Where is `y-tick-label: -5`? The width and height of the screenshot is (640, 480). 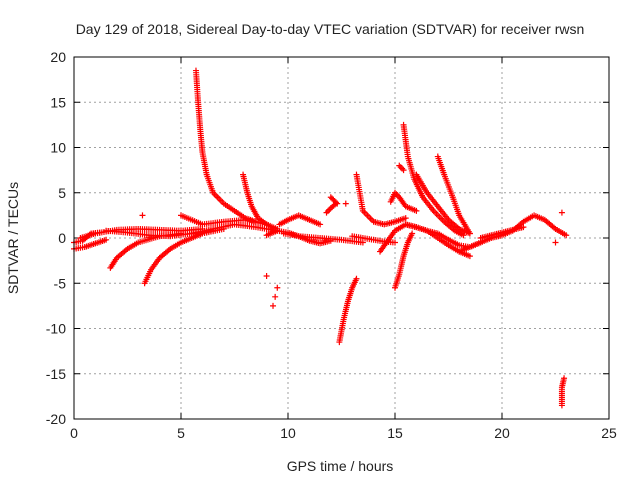 y-tick-label: -5 is located at coordinates (60, 283).